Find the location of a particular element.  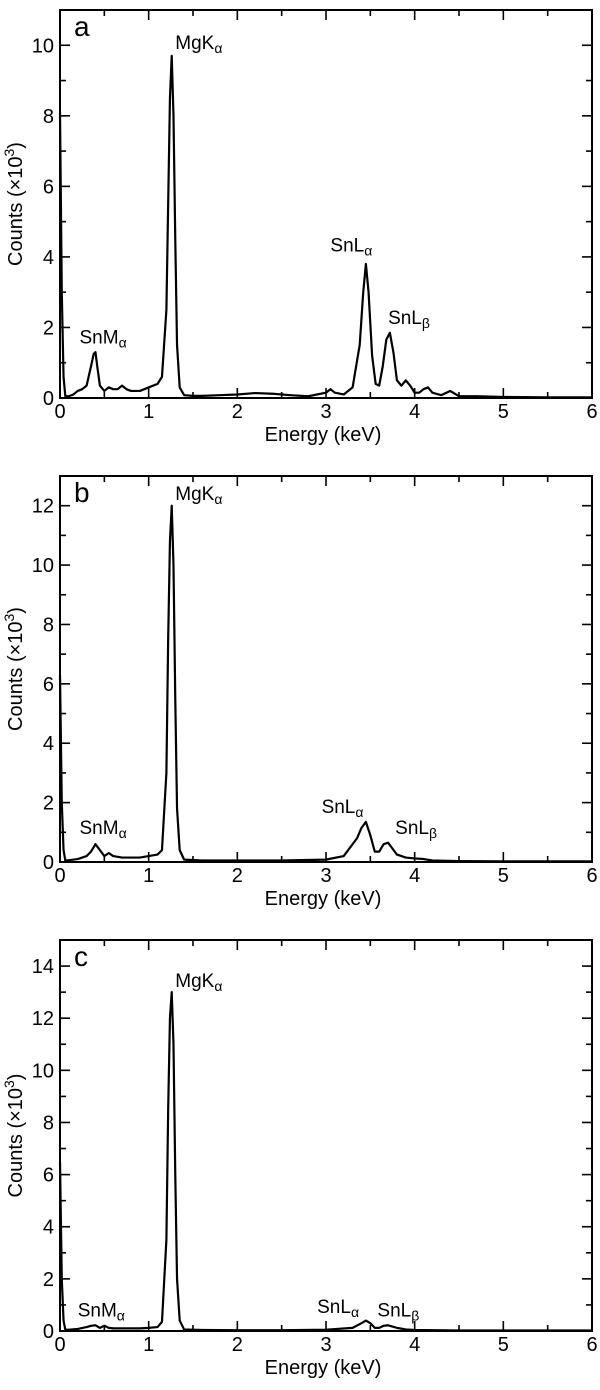

panel-letter: a is located at coordinates (82, 26).